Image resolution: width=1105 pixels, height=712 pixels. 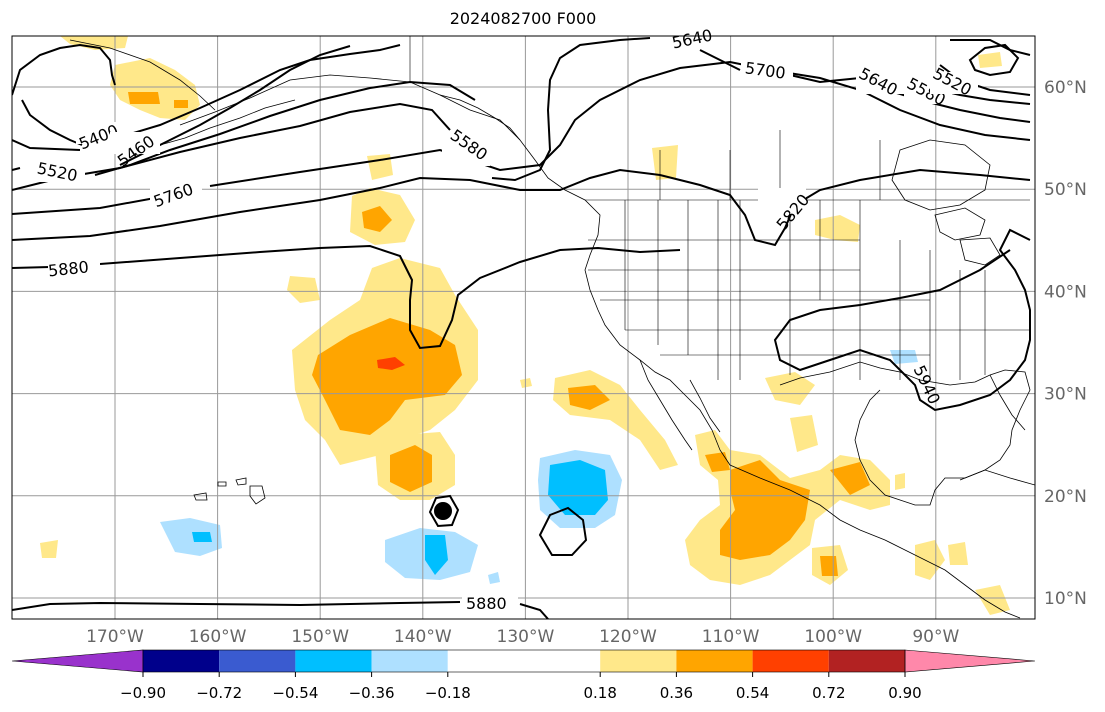 I want to click on latitude-labels: 60°N 50°N 40°N 30°N 20°N 10°N, so click(x=1065, y=343).